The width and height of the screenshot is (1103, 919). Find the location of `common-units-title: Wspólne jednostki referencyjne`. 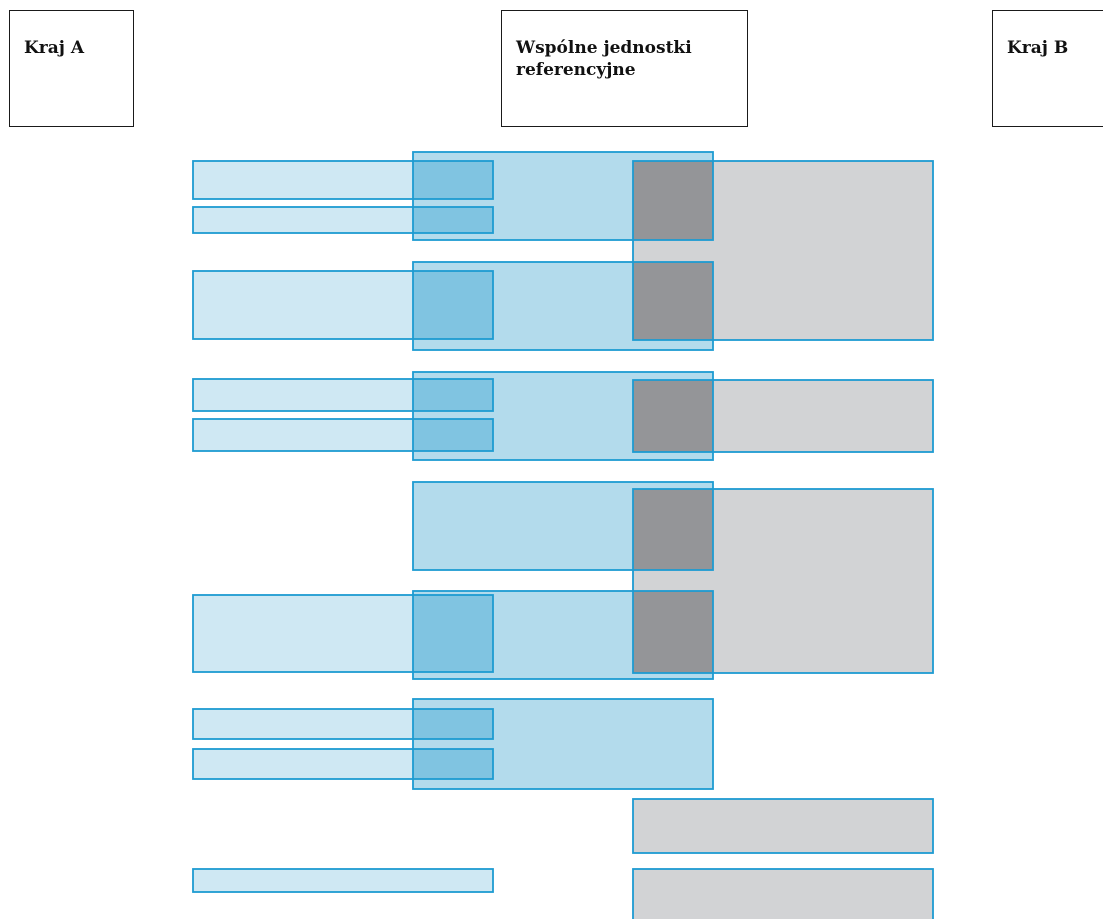

common-units-title: Wspólne jednostki referencyjne is located at coordinates (604, 59).